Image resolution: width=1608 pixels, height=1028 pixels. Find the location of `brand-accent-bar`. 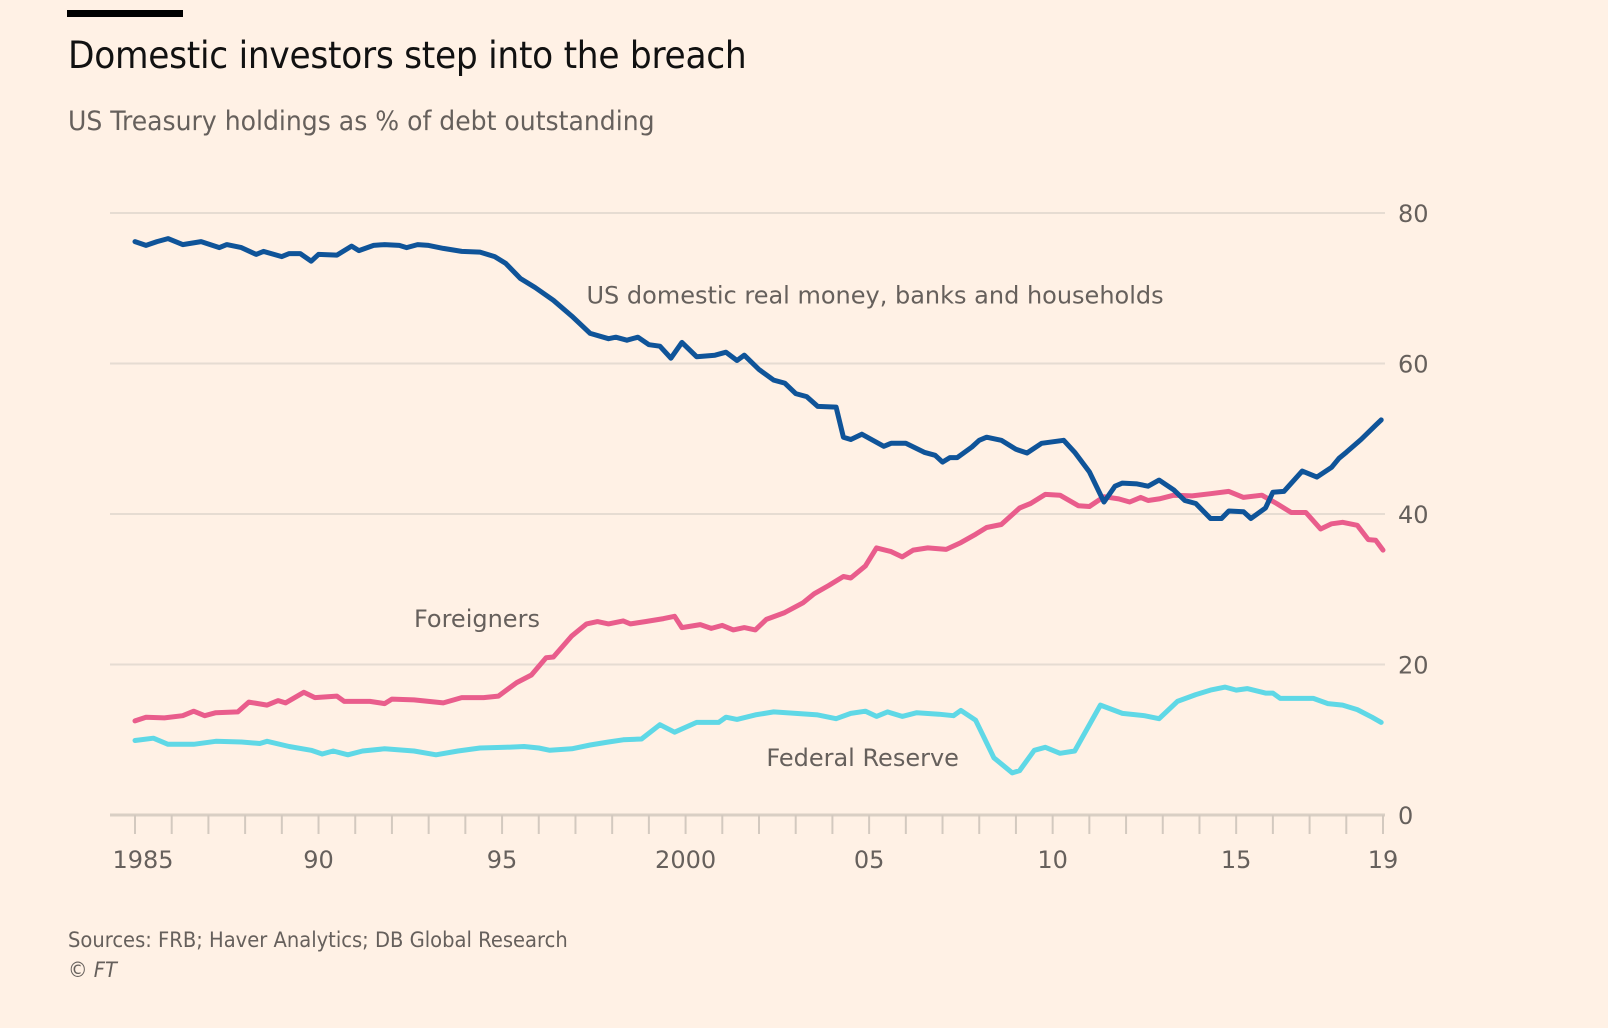

brand-accent-bar is located at coordinates (125, 13).